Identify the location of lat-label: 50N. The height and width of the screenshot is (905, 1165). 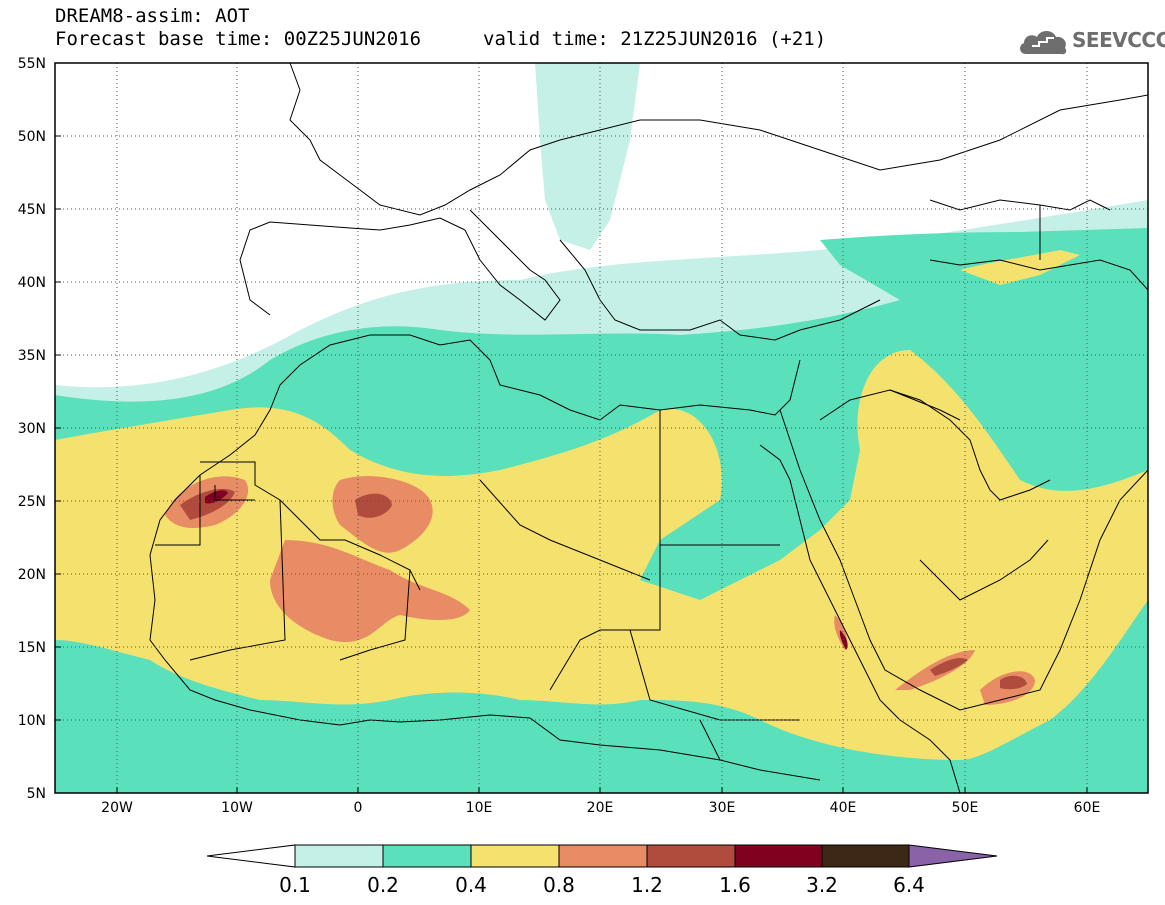
(32, 137).